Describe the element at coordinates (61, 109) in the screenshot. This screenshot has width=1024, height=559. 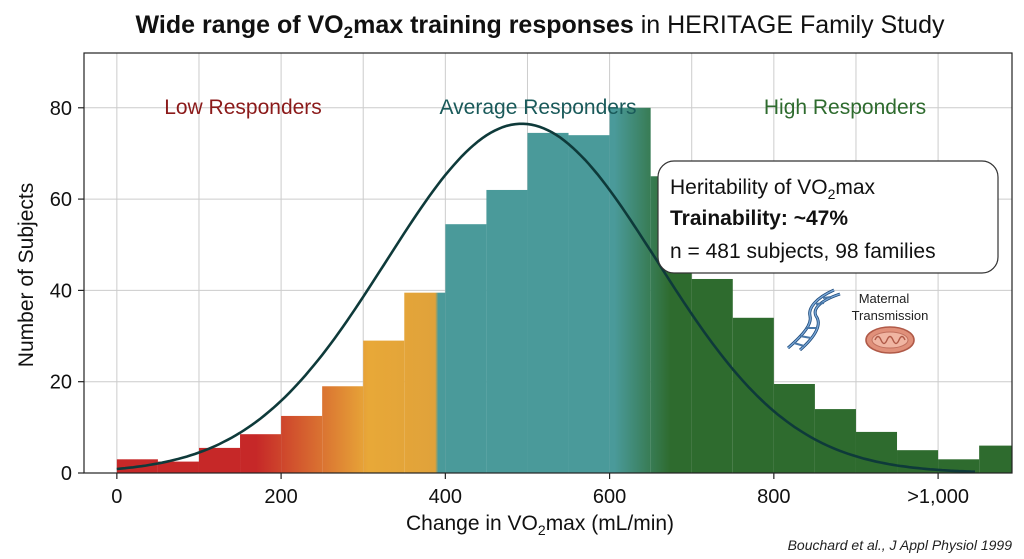
I see `y-tick-label: 80` at that location.